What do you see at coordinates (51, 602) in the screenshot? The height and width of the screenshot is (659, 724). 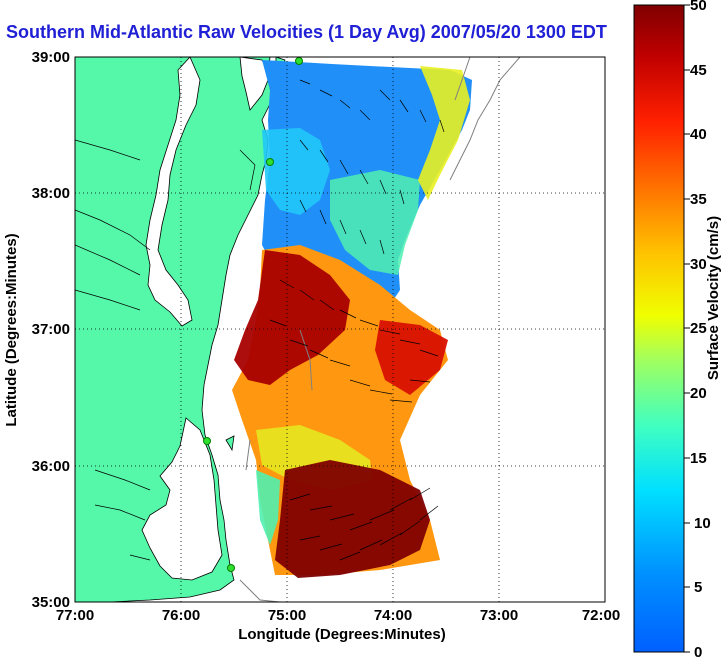 I see `y-tick-label: 35:00` at bounding box center [51, 602].